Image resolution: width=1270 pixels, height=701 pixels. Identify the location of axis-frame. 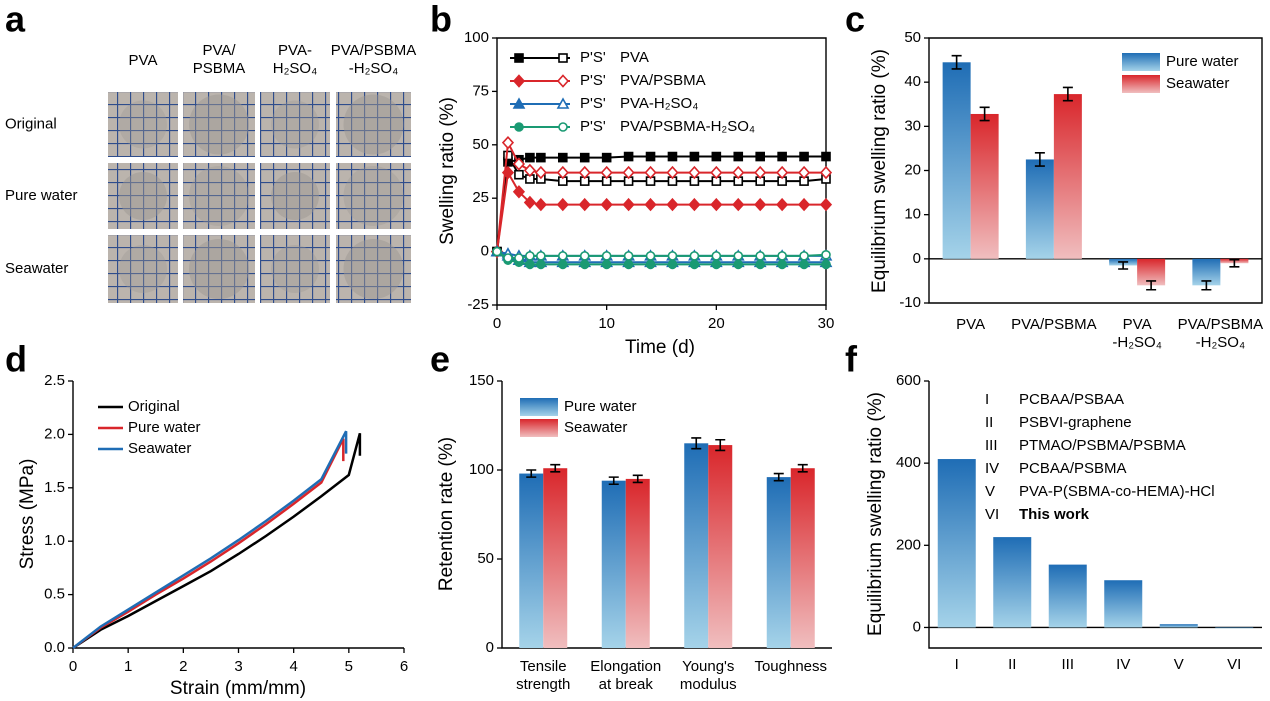
(1095, 170).